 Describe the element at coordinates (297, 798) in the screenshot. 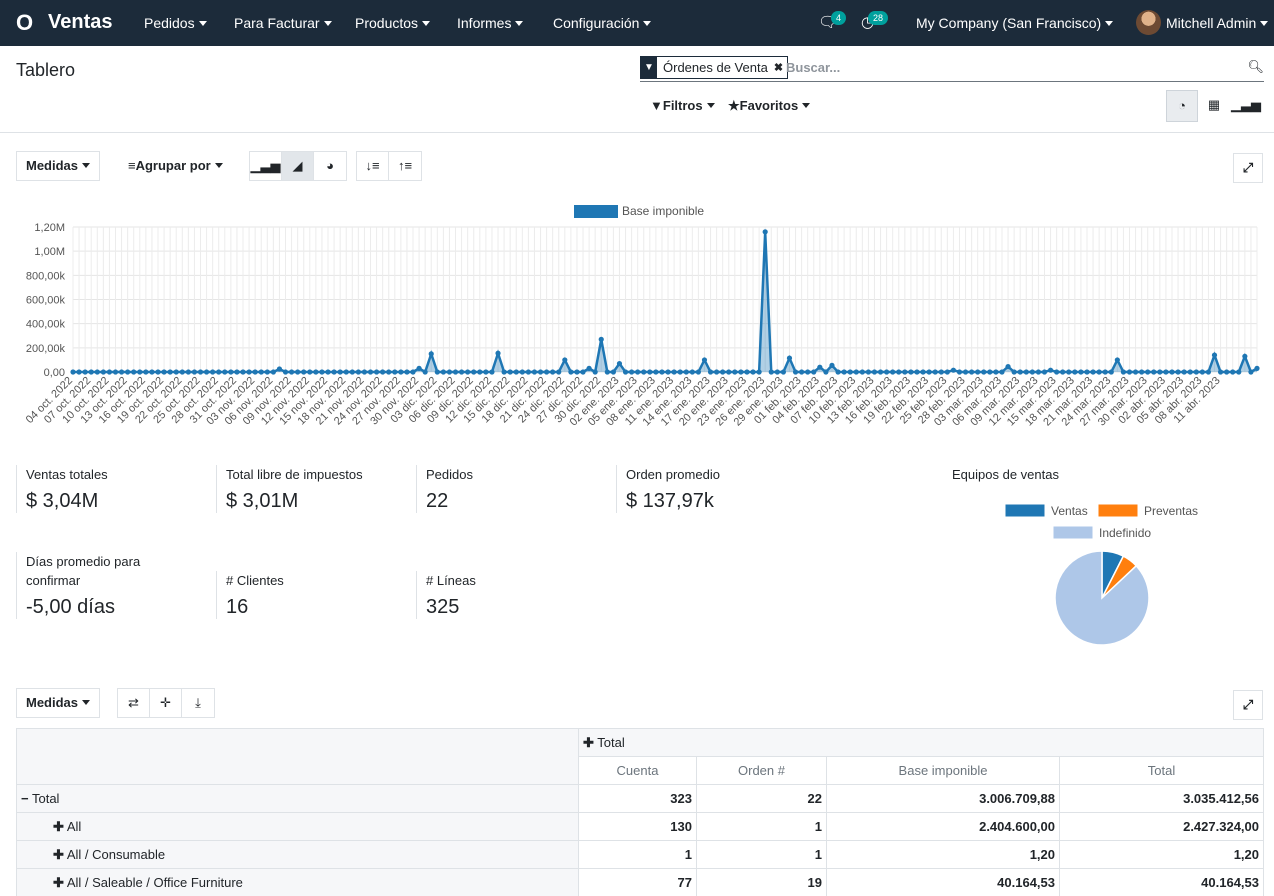

I see `row-header-total: − Total` at that location.